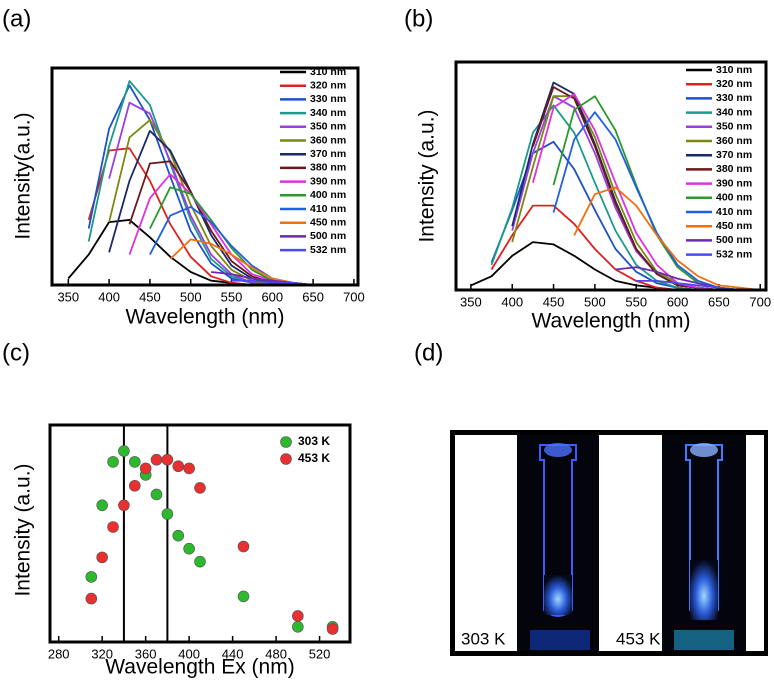 The width and height of the screenshot is (774, 690). Describe the element at coordinates (59, 653) in the screenshot. I see `x-tick-label: 280` at that location.